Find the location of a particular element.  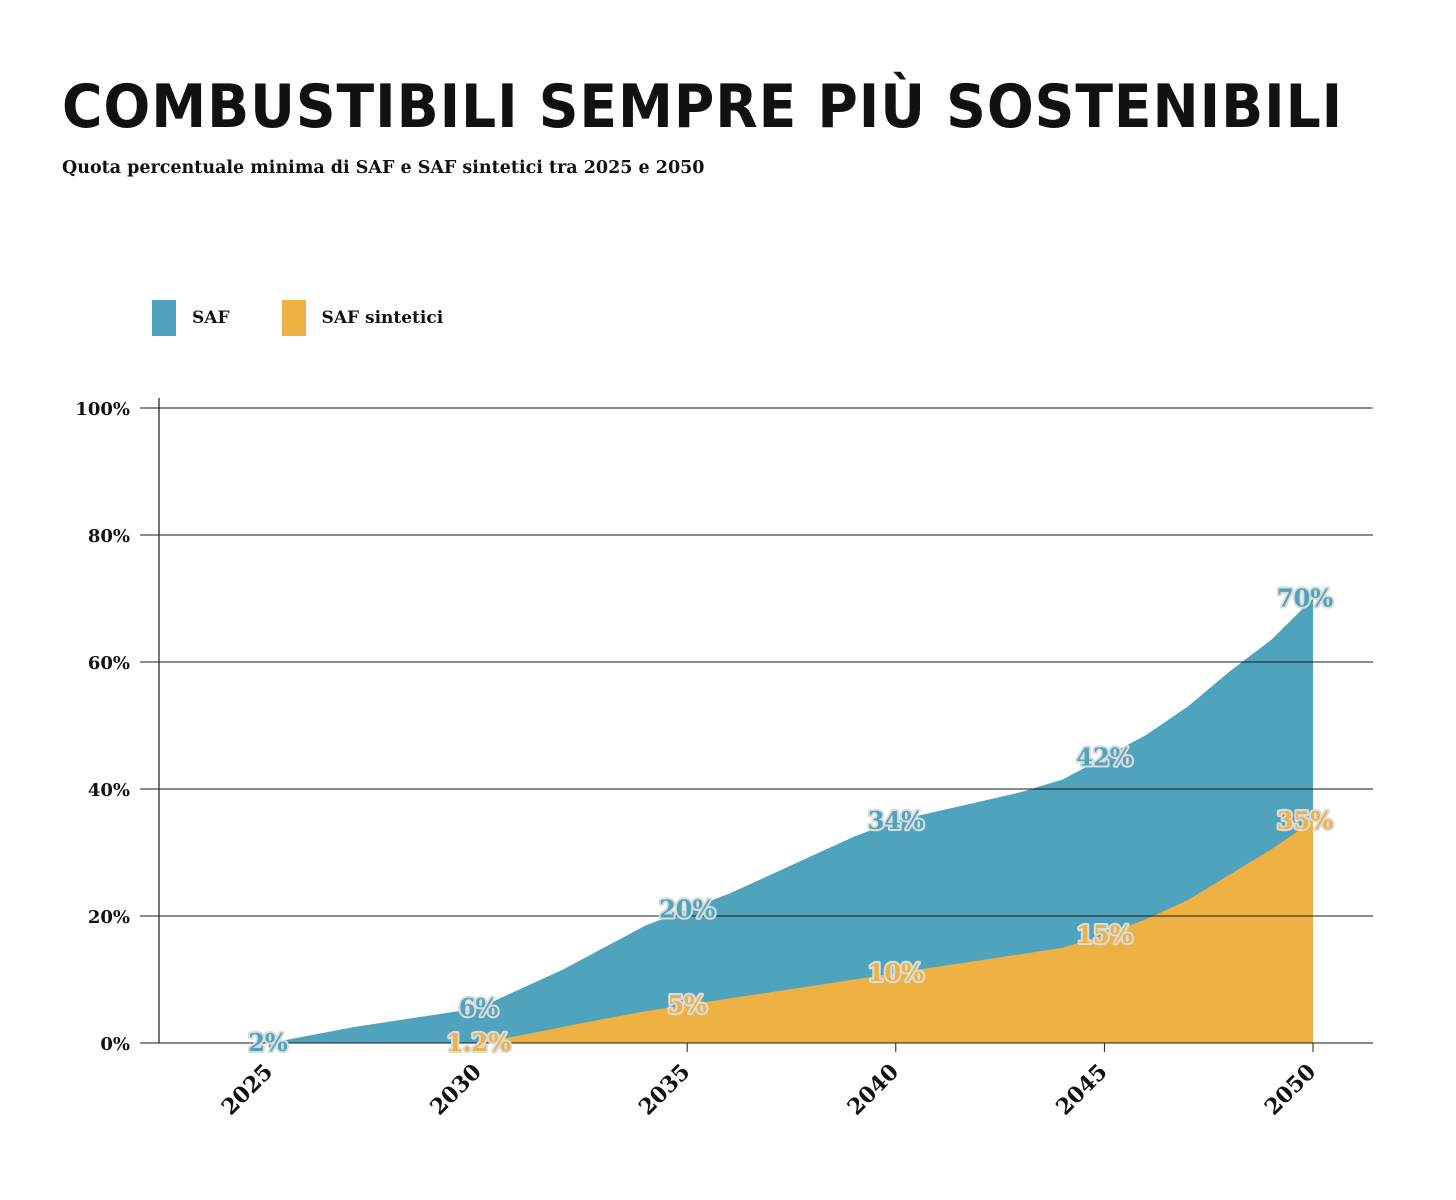

data-label-saf: 70% is located at coordinates (1305, 598).